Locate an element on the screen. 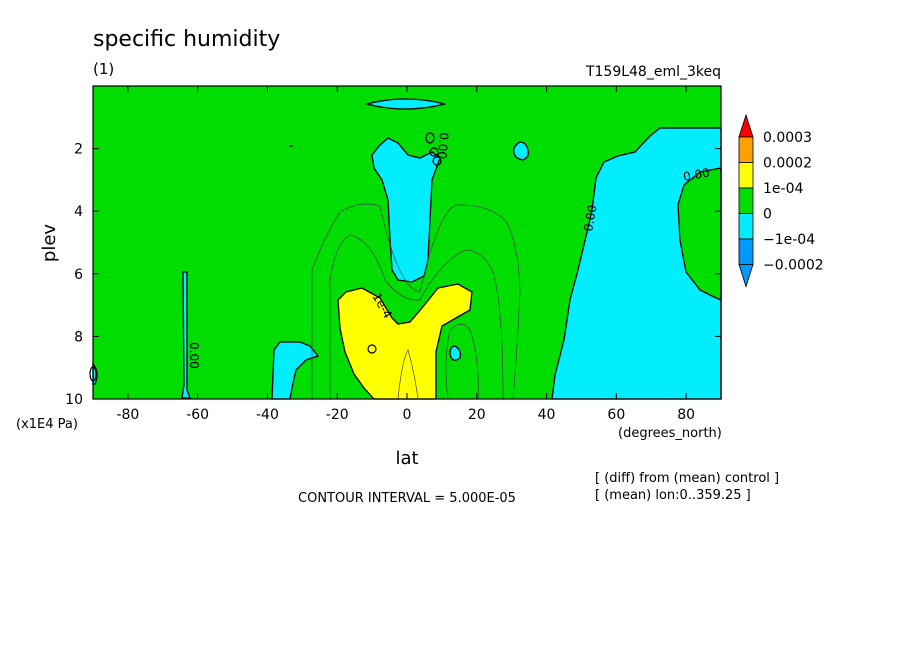 Image resolution: width=904 pixels, height=654 pixels. x-tick-label: -60 is located at coordinates (197, 415).